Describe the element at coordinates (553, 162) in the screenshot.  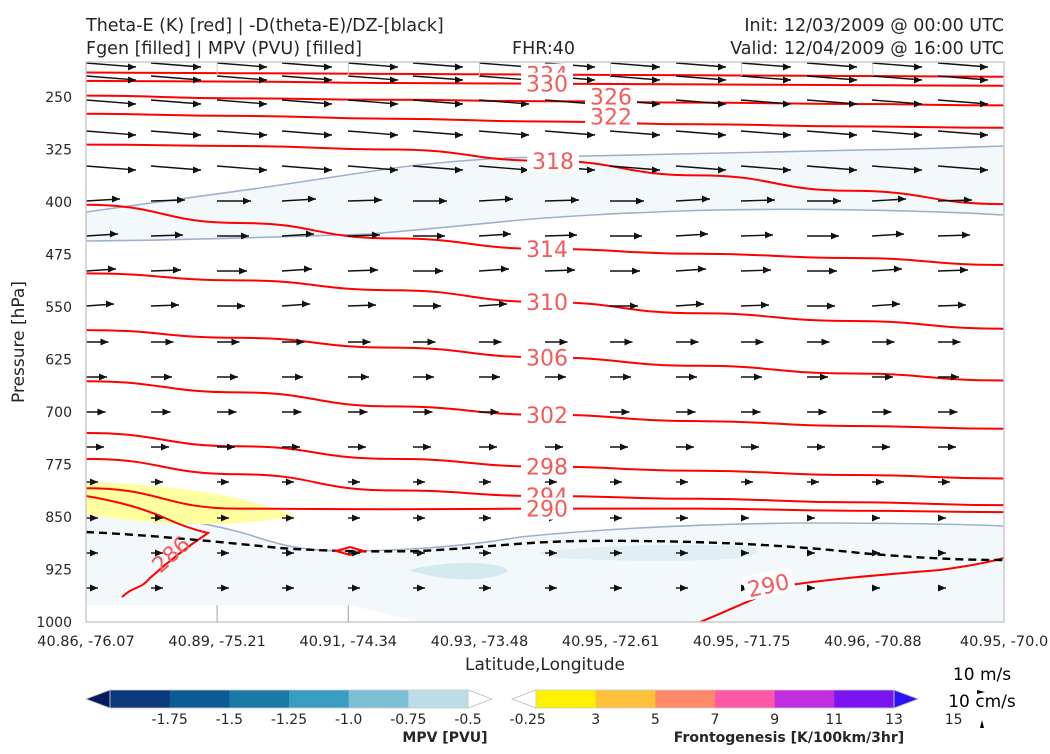
I see `contour-label-318: 318` at that location.